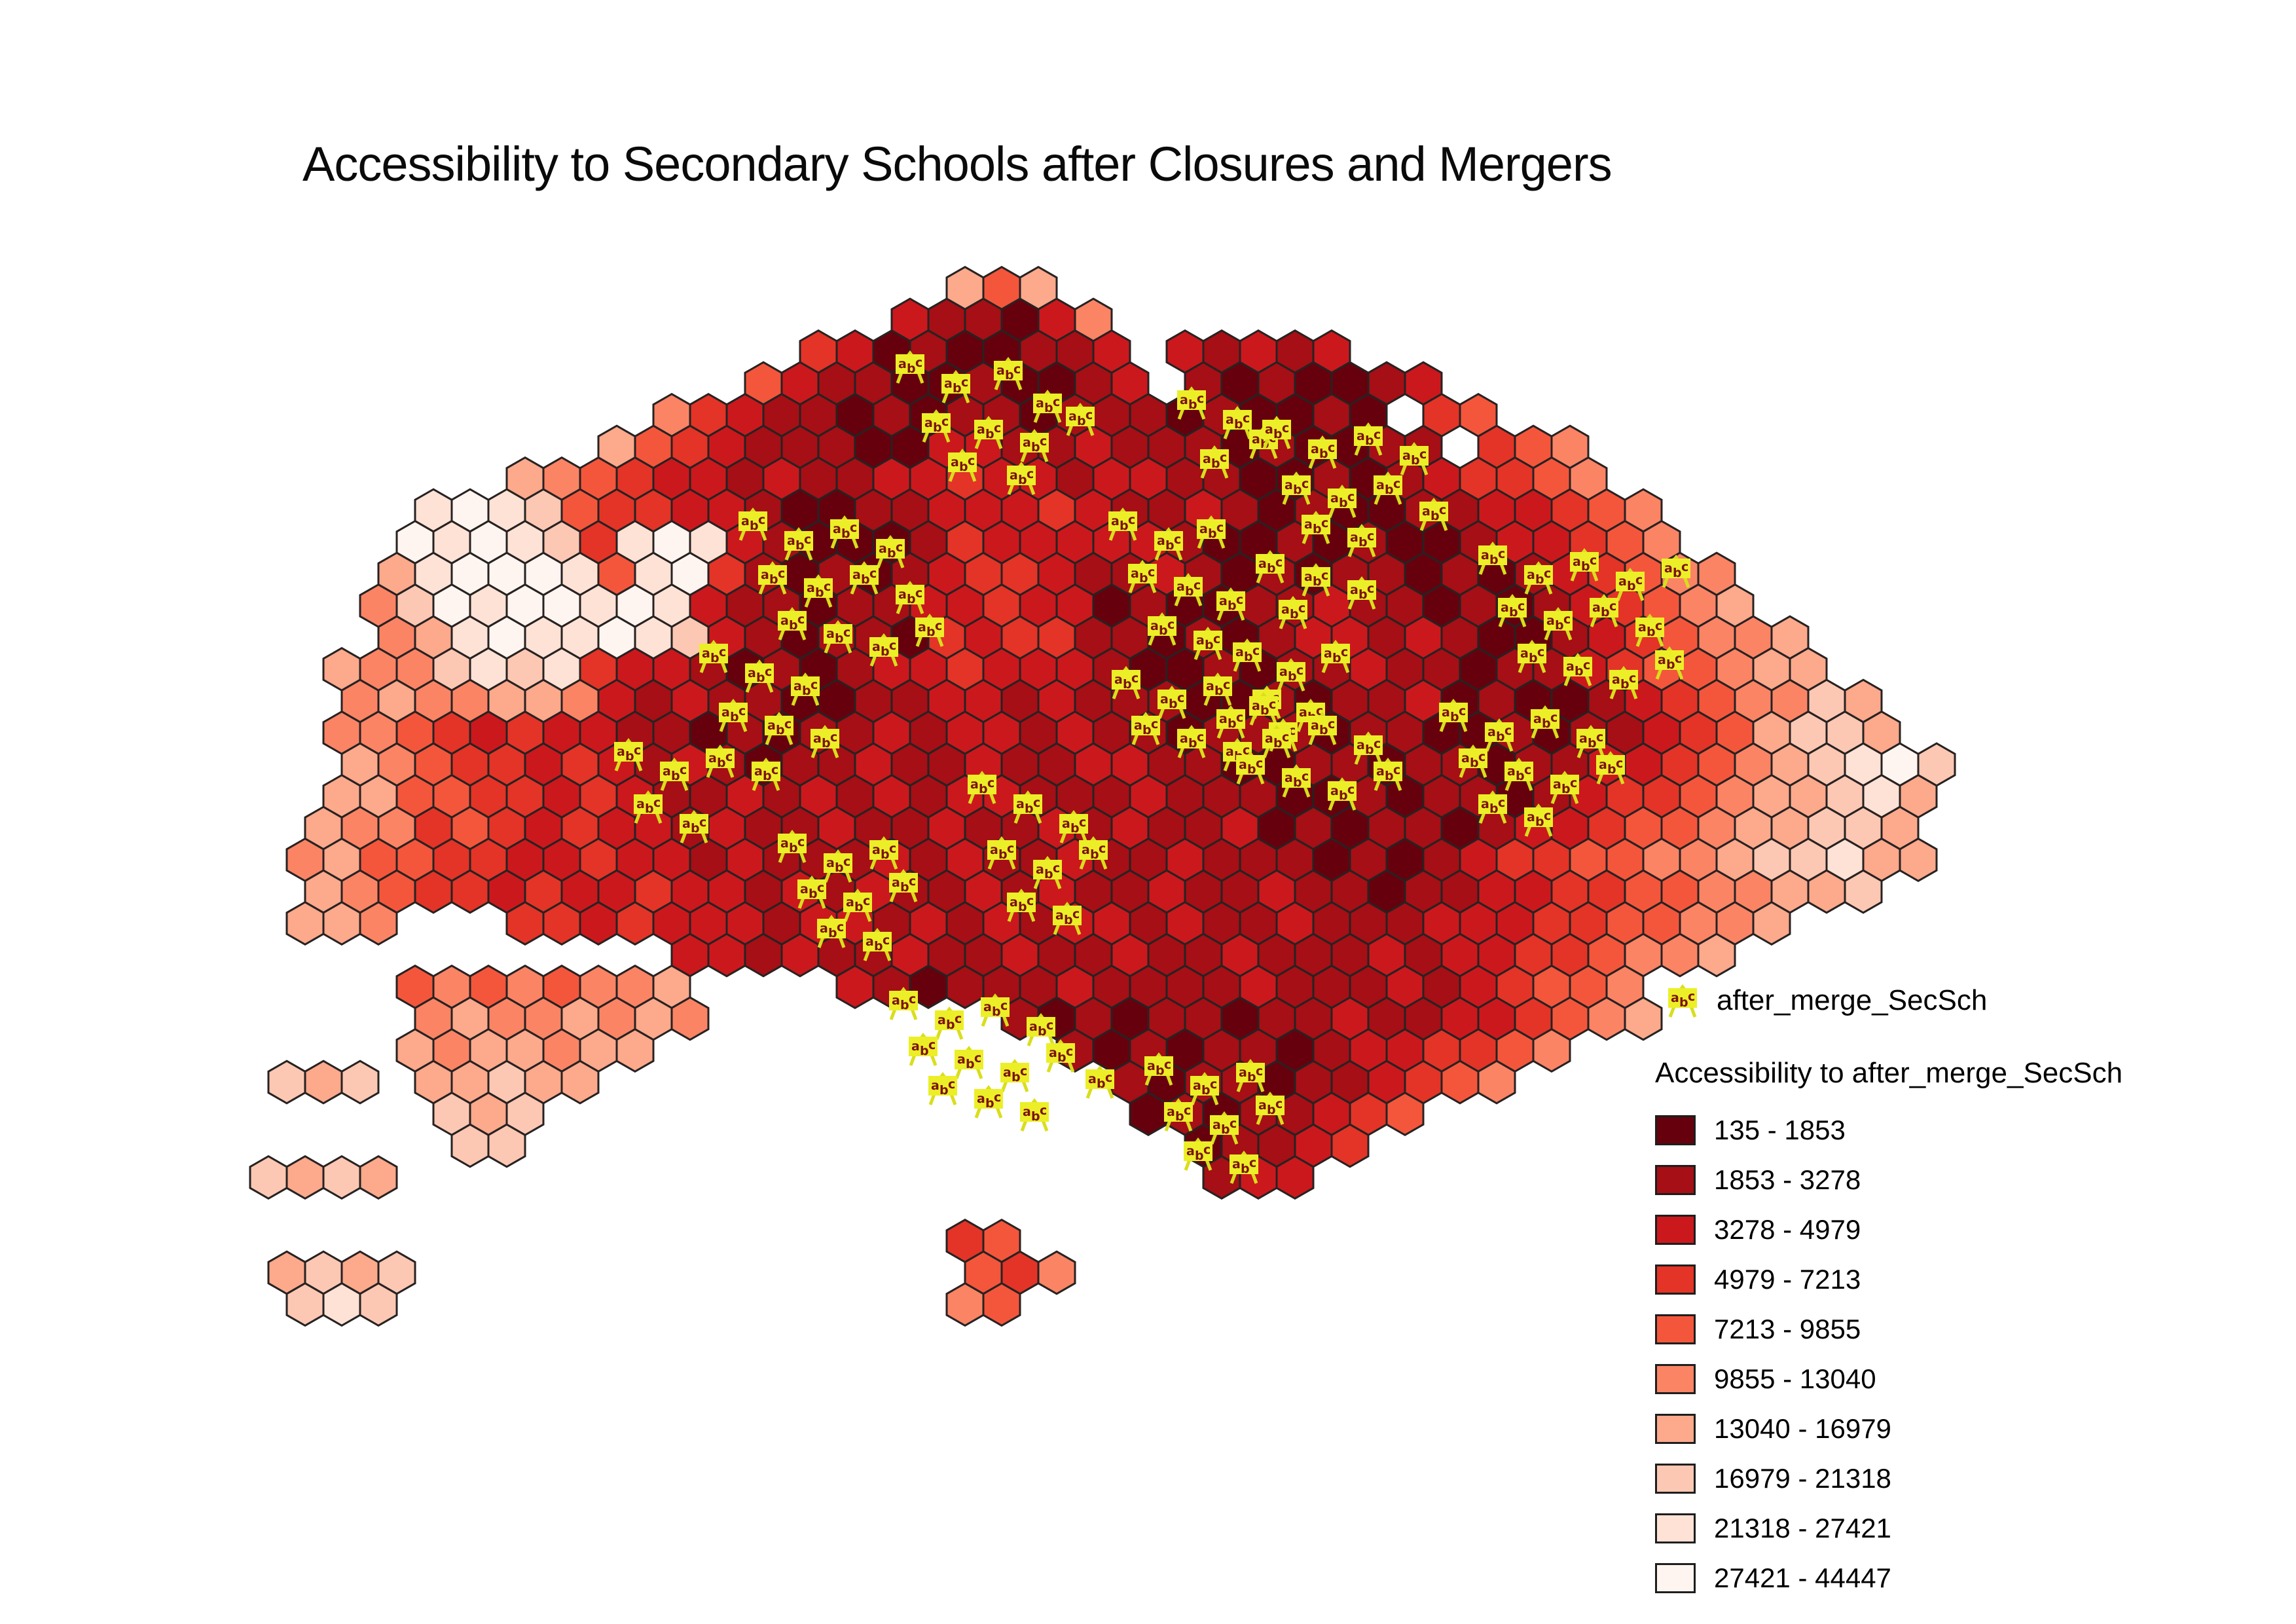  Describe the element at coordinates (1787, 1179) in the screenshot. I see `legend-class-label: 1853 - 3278` at that location.